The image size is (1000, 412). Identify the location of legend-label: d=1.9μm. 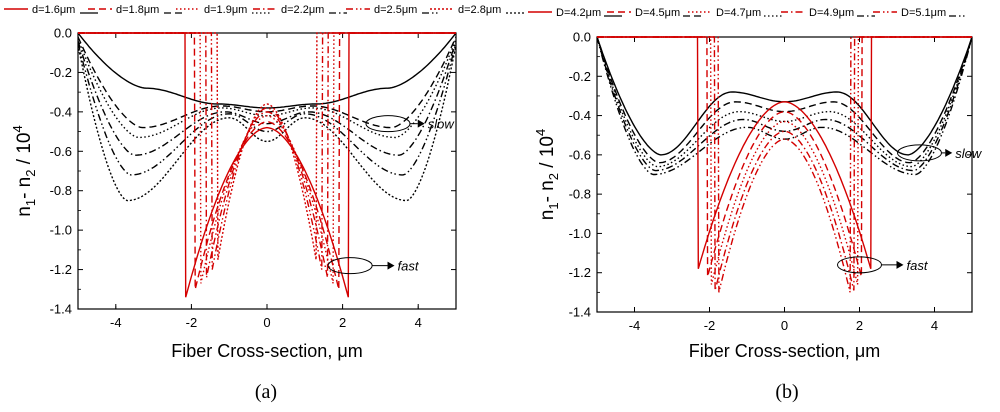
(225, 10).